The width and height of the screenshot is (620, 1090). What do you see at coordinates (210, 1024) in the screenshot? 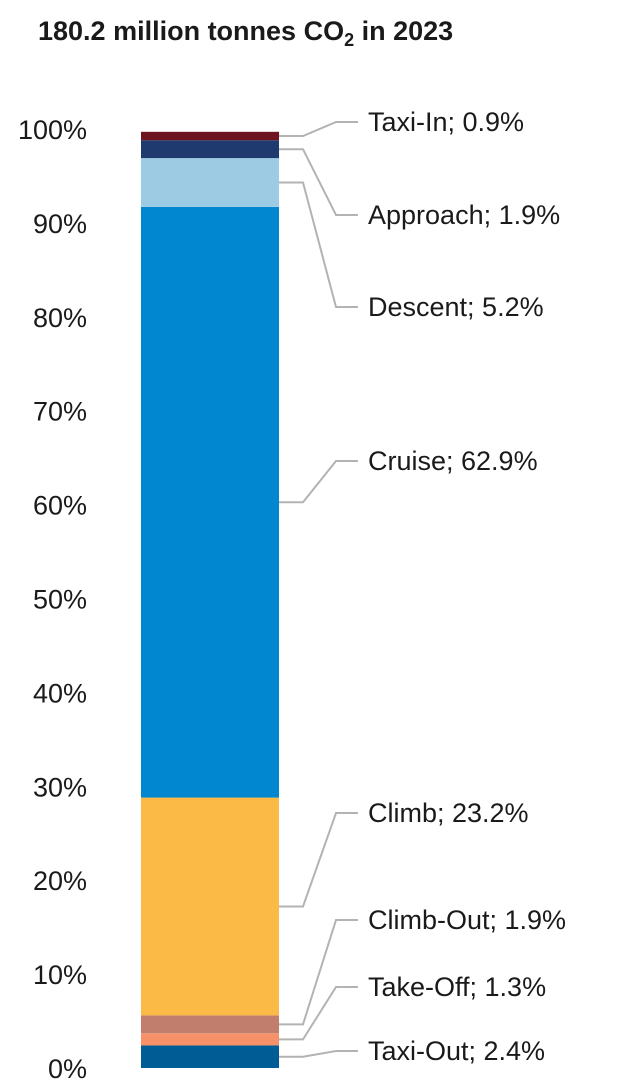
I see `bar-segment-climb-out` at bounding box center [210, 1024].